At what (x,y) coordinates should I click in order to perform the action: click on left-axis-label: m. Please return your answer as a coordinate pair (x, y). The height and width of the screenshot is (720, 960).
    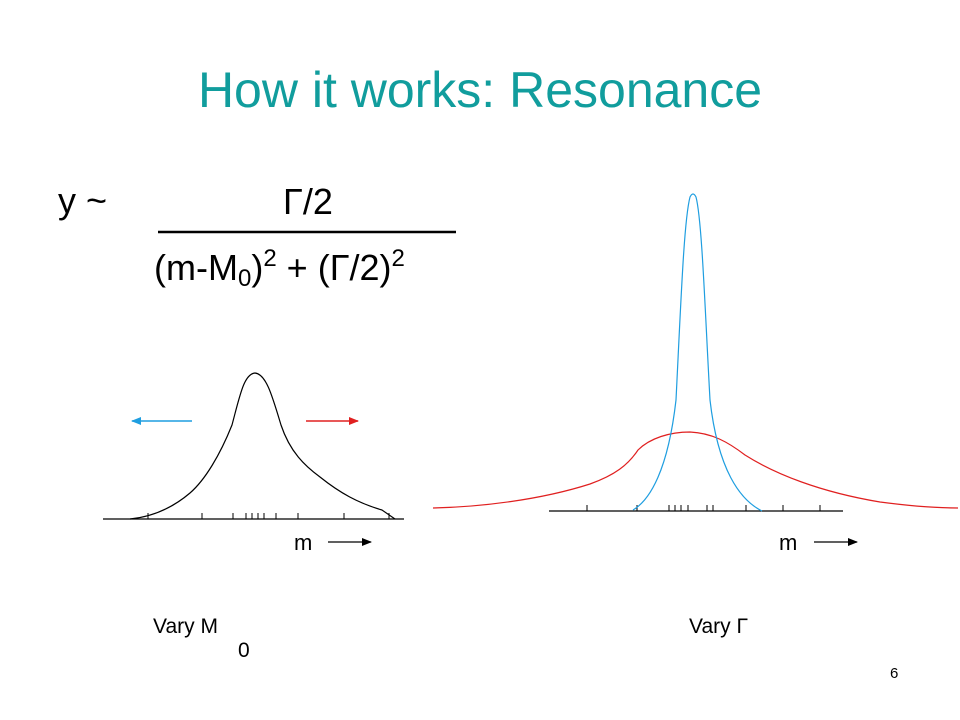
    Looking at the image, I should click on (303, 542).